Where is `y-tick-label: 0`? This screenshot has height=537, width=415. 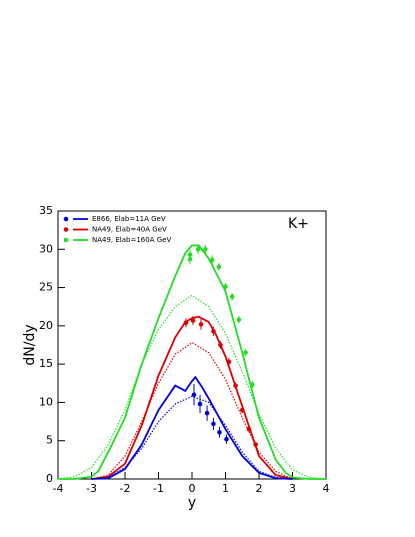 y-tick-label: 0 is located at coordinates (49, 478).